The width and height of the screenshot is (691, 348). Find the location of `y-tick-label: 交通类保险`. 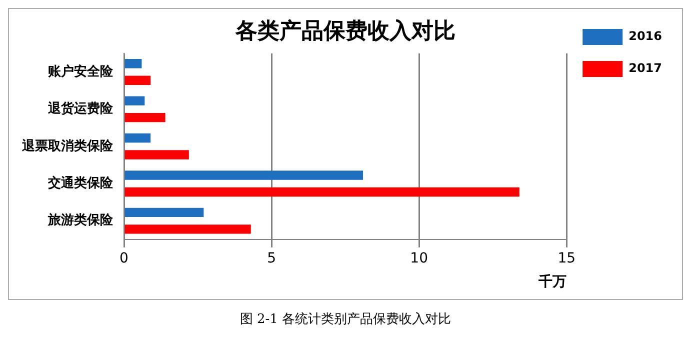

y-tick-label: 交通类保险 is located at coordinates (80, 182).